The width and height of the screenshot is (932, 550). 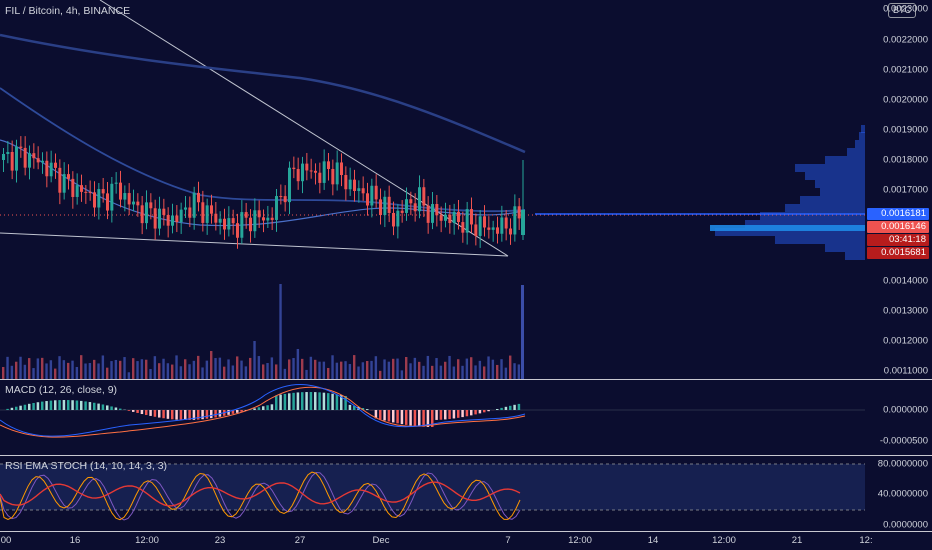 I want to click on stoch-d-line, so click(x=260, y=496).